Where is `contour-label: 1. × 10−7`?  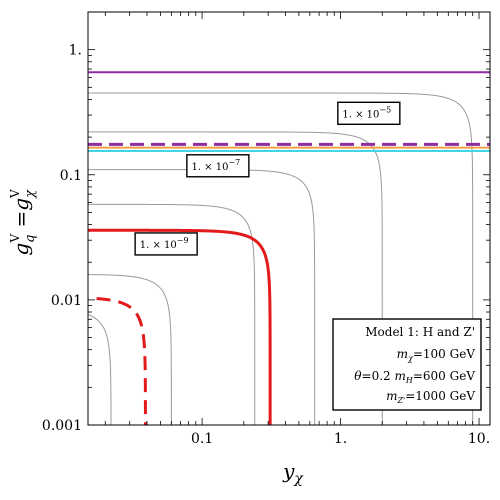
contour-label: 1. × 10−7 is located at coordinates (218, 166).